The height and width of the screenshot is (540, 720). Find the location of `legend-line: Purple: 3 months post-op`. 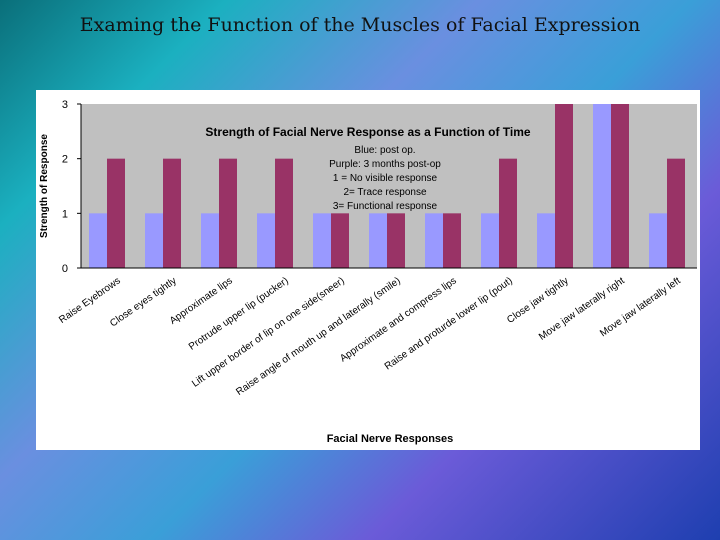

legend-line: Purple: 3 months post-op is located at coordinates (385, 164).